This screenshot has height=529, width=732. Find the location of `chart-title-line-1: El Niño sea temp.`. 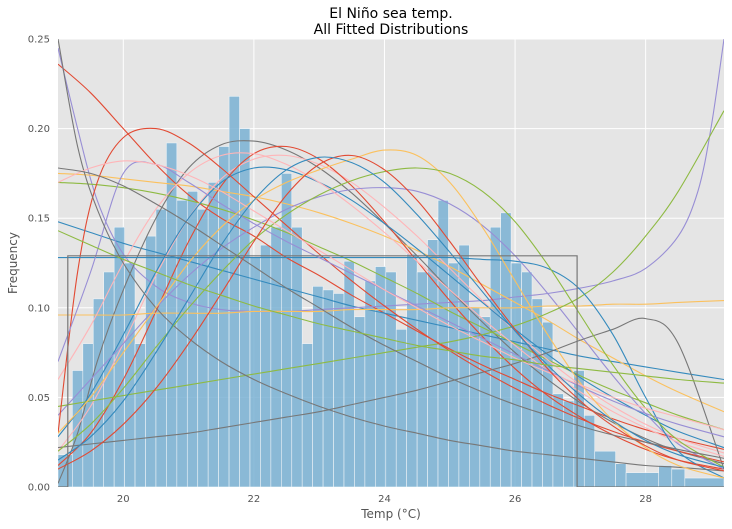

chart-title-line-1: El Niño sea temp. is located at coordinates (390, 14).